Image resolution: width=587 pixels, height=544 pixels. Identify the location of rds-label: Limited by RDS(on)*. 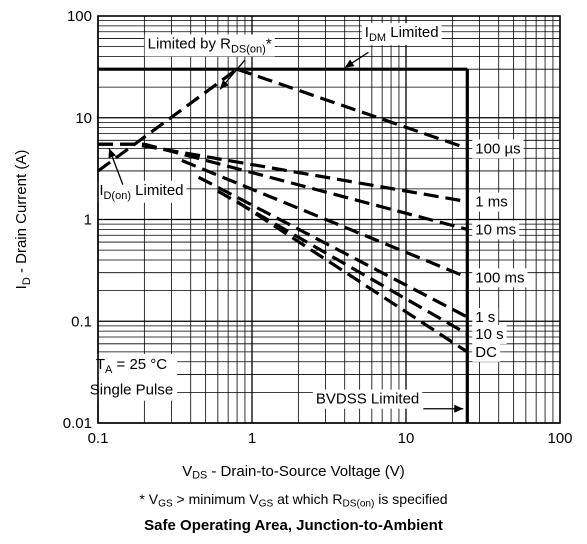
(209, 45).